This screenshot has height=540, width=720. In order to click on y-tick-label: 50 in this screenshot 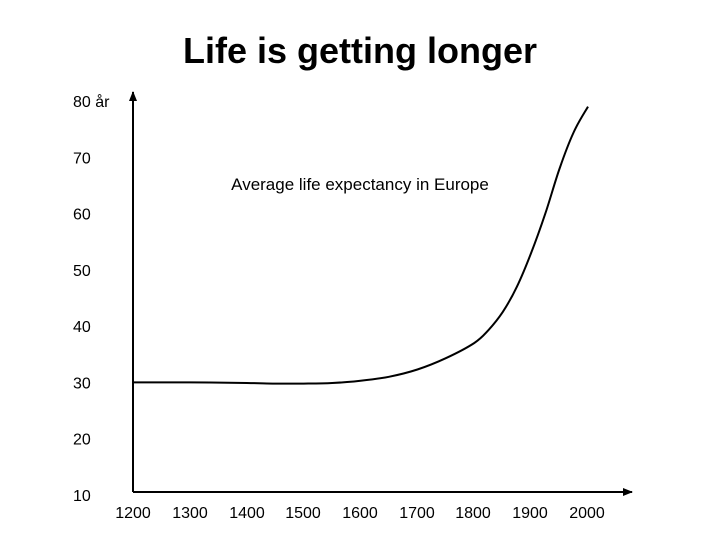, I will do `click(82, 271)`.